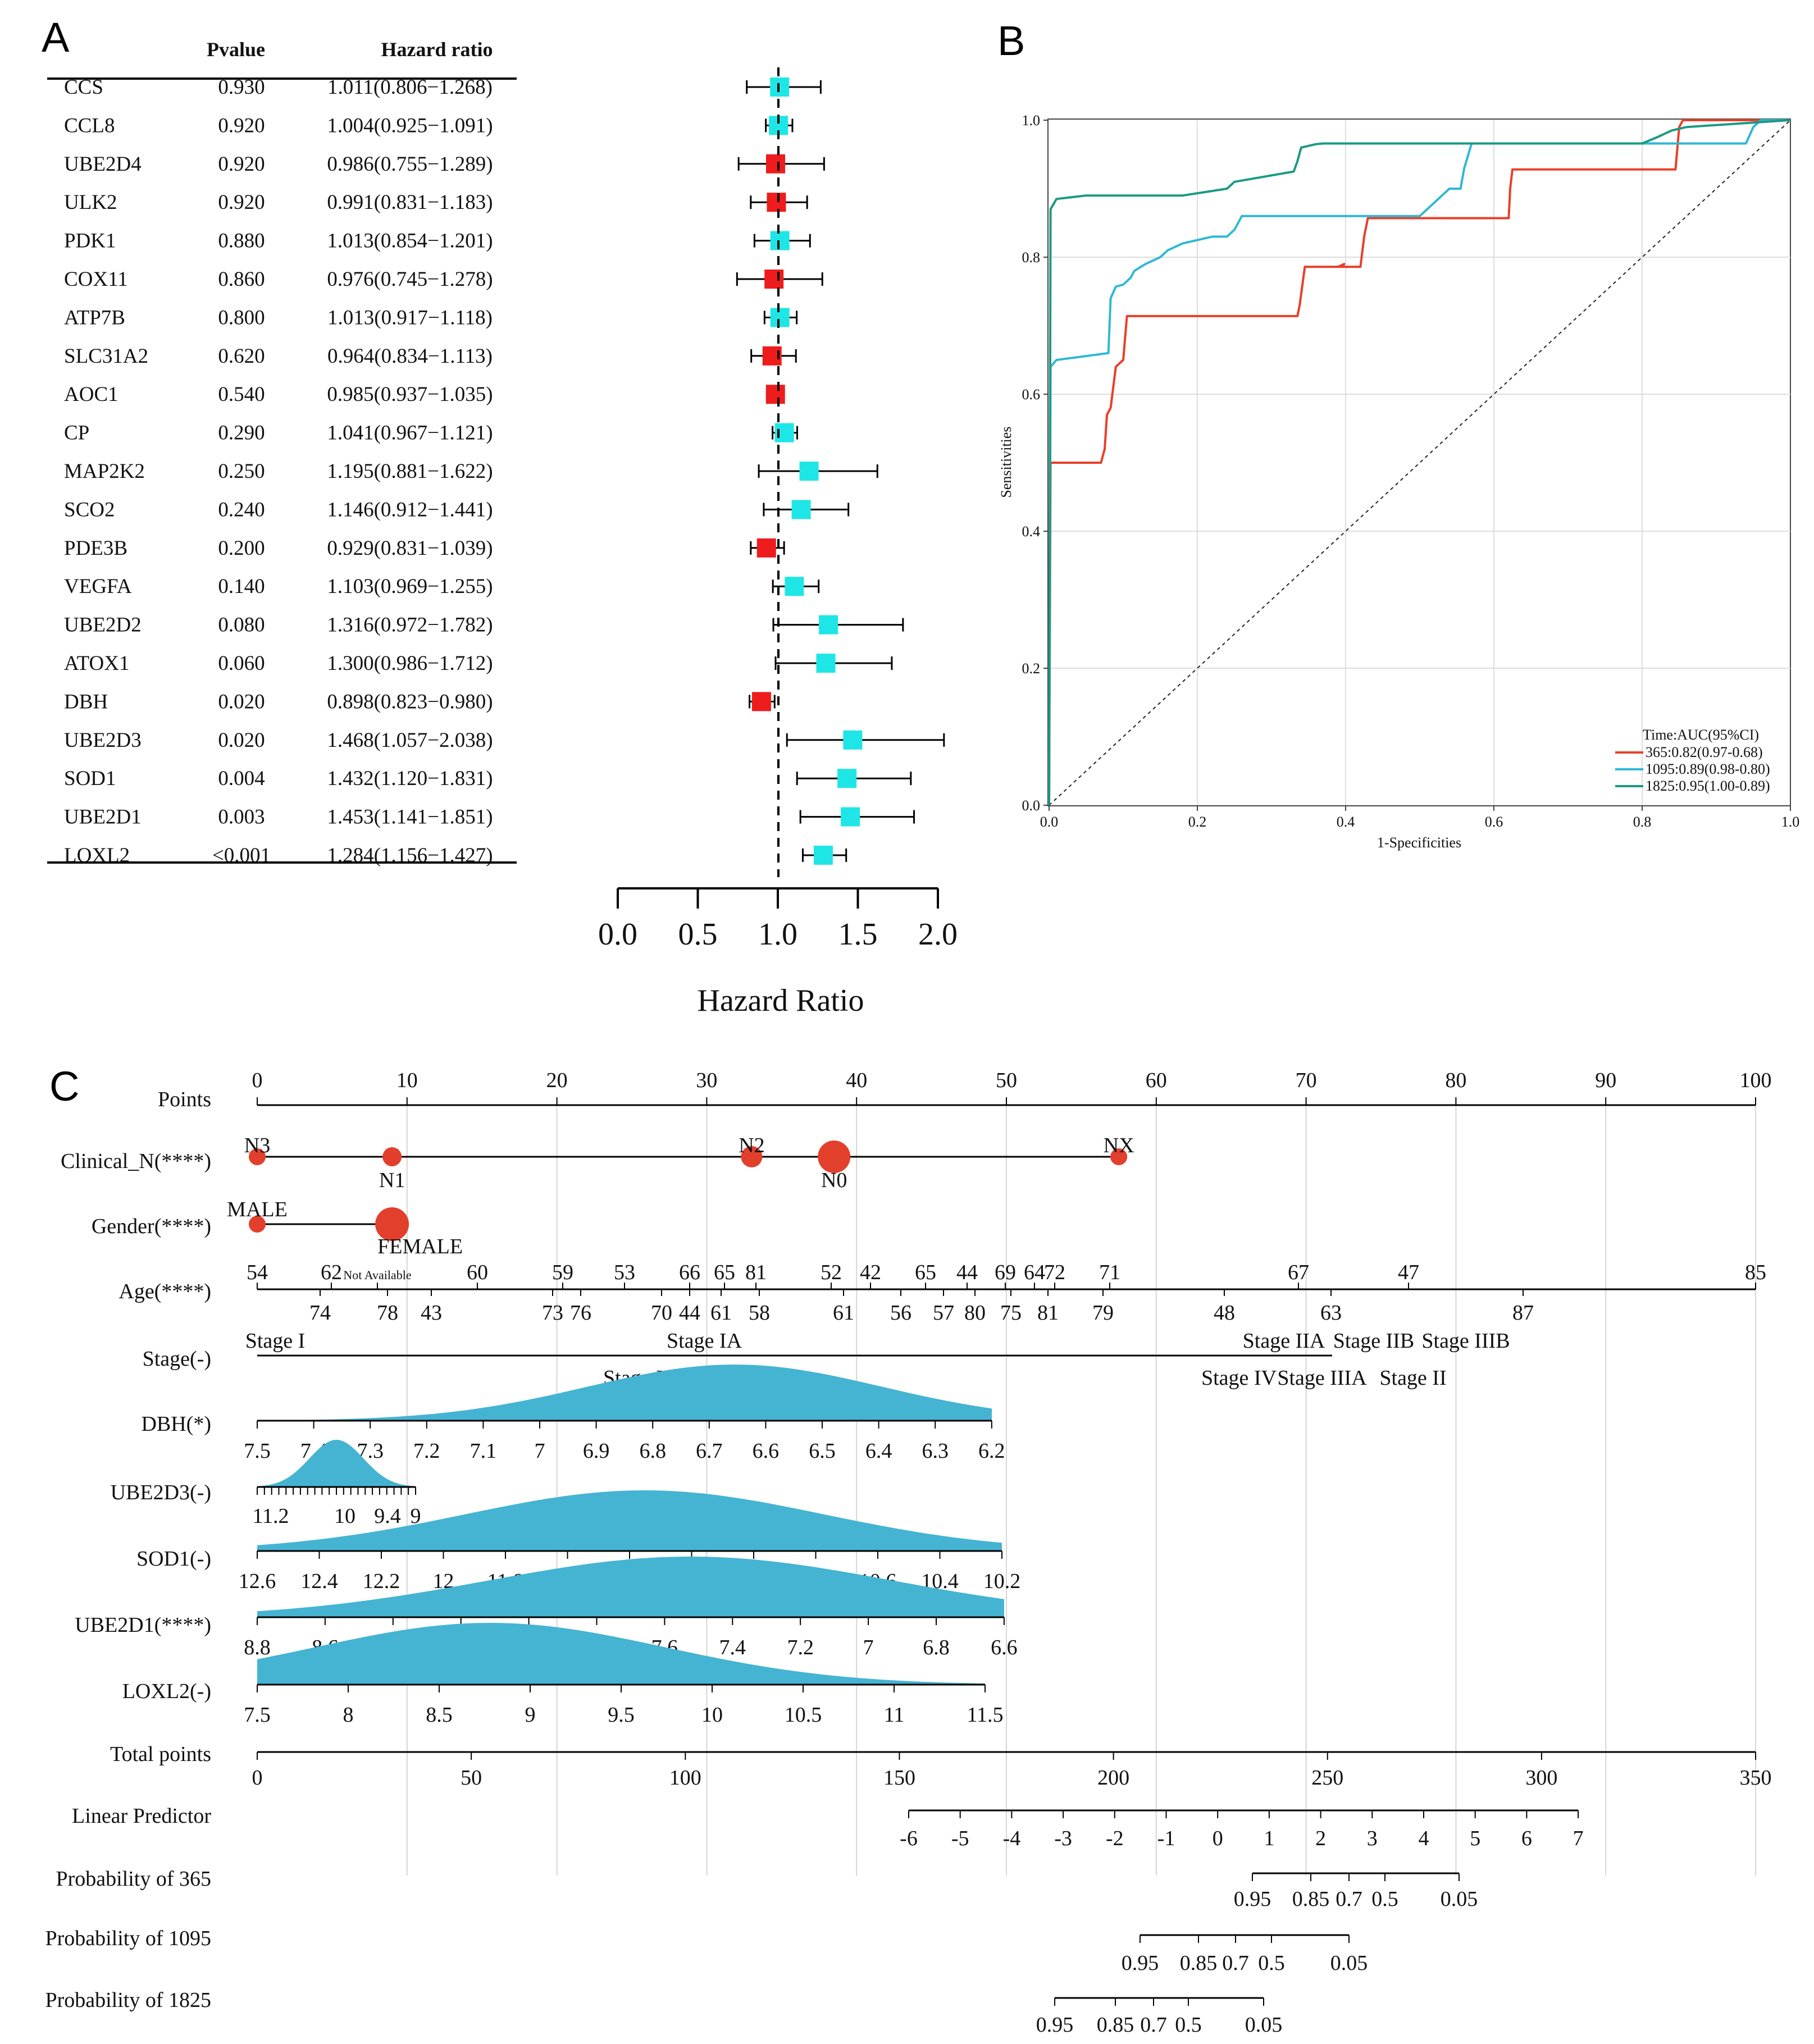 This screenshot has height=2044, width=1814. Describe the element at coordinates (1239, 1378) in the screenshot. I see `stage-bottom-label: Stage IV` at that location.